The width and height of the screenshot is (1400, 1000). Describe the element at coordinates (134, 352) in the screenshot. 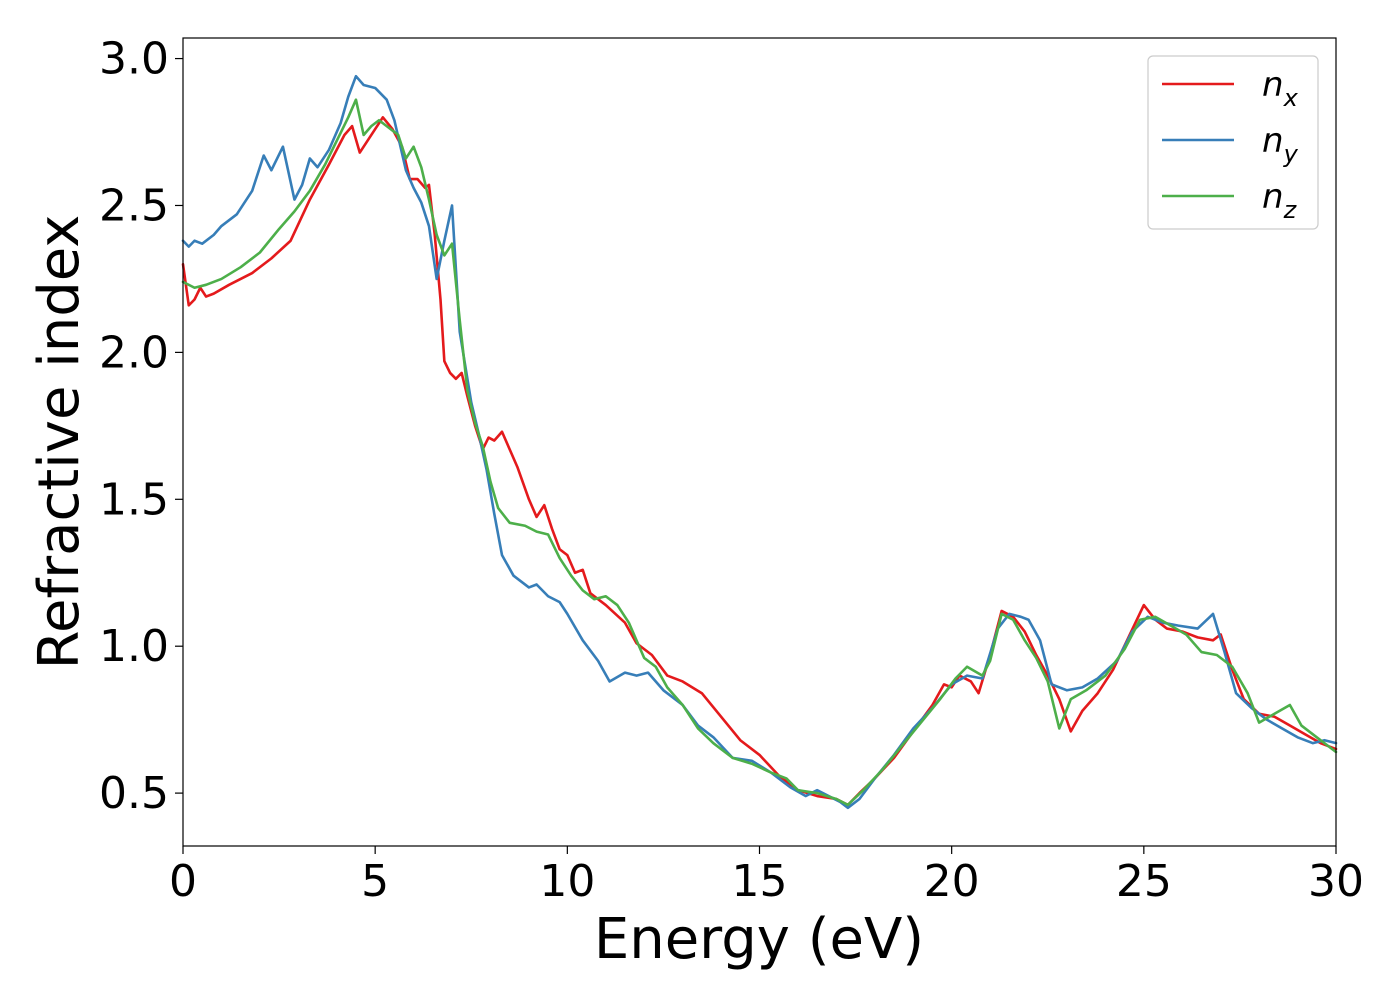

I see `y-tick-label: 2.0` at that location.